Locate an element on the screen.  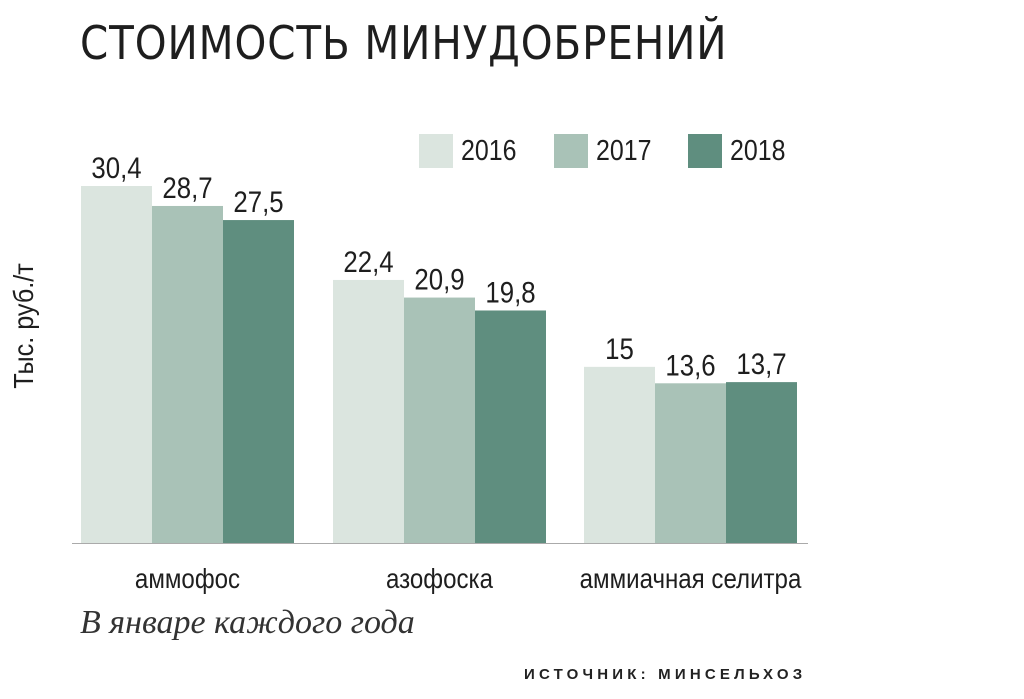
data-label-2017-1: 20,9 is located at coordinates (439, 279).